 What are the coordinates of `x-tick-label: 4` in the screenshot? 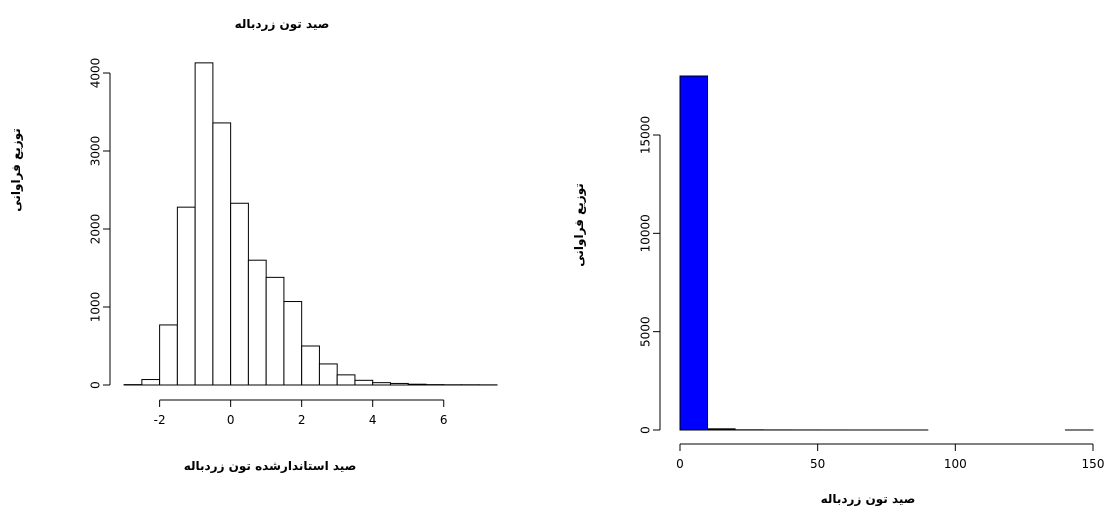 It's located at (373, 420).